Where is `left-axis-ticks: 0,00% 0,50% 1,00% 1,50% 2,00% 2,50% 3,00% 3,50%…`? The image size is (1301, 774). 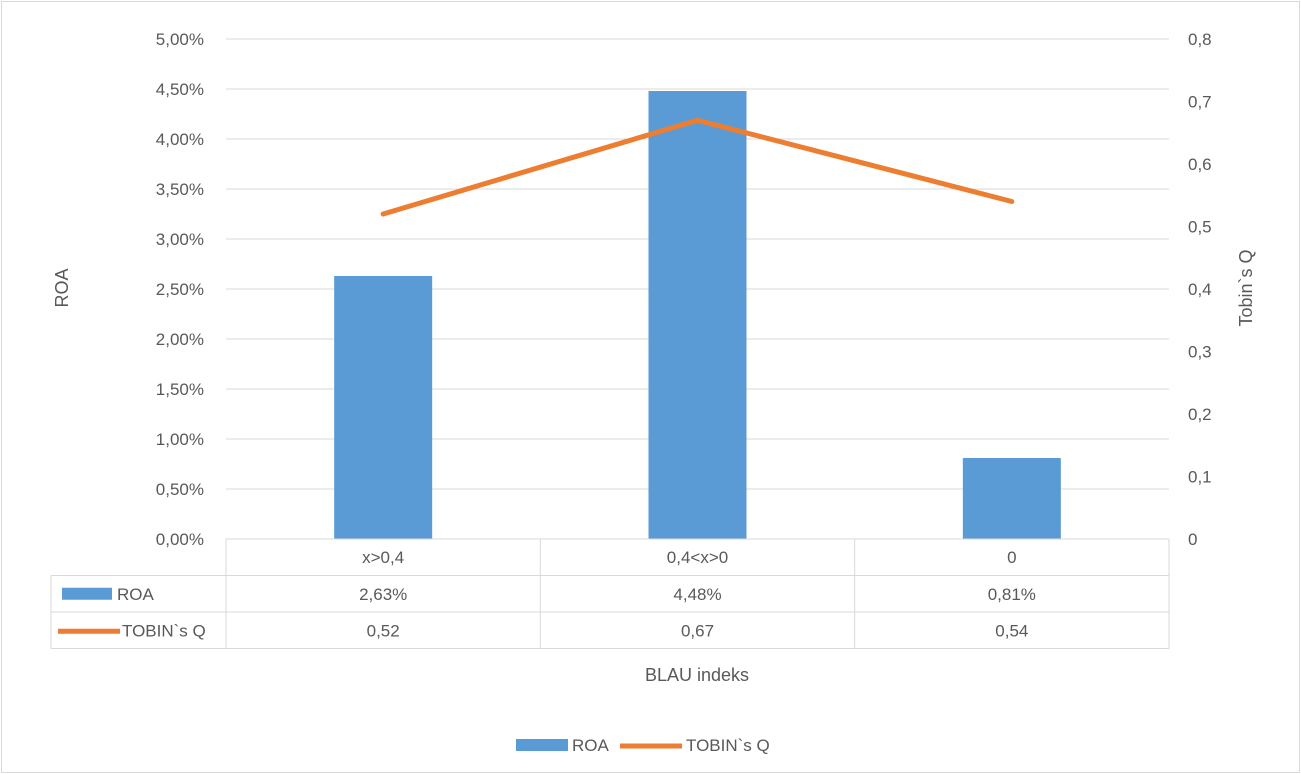
left-axis-ticks: 0,00% 0,50% 1,00% 1,50% 2,00% 2,50% 3,00% 3,50%… is located at coordinates (180, 289).